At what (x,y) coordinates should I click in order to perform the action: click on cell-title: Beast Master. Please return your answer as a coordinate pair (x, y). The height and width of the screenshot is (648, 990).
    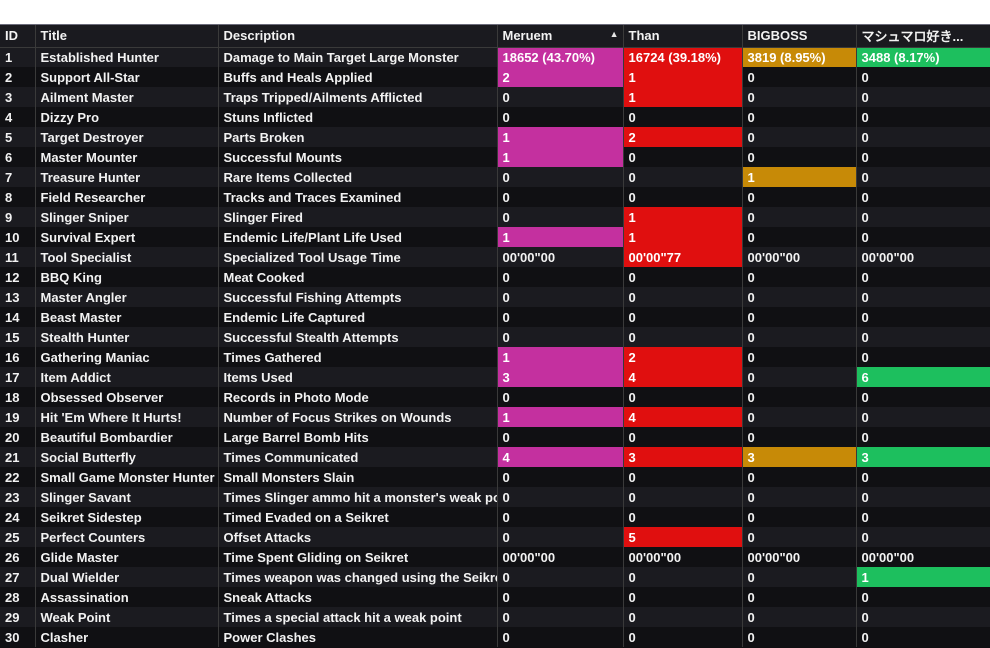
    Looking at the image, I should click on (127, 317).